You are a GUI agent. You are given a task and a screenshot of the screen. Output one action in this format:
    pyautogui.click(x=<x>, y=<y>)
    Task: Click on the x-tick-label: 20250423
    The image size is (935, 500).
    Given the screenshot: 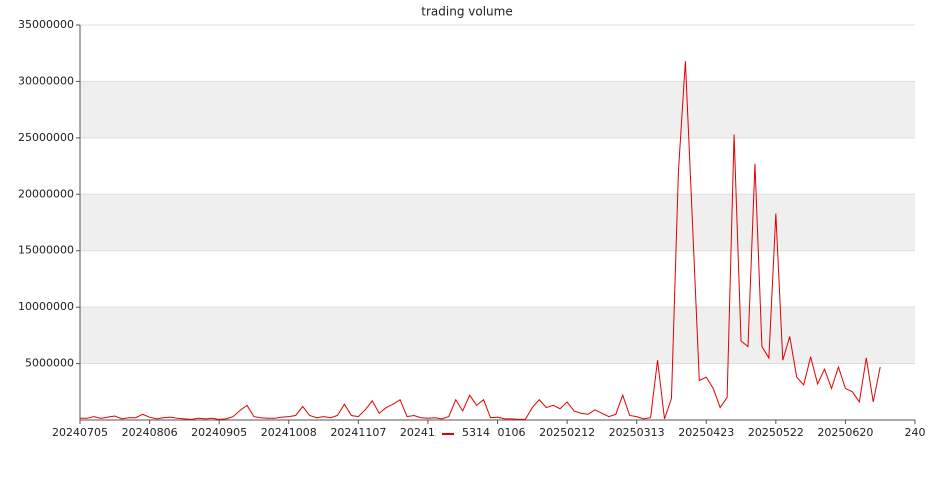 What is the action you would take?
    pyautogui.click(x=706, y=432)
    